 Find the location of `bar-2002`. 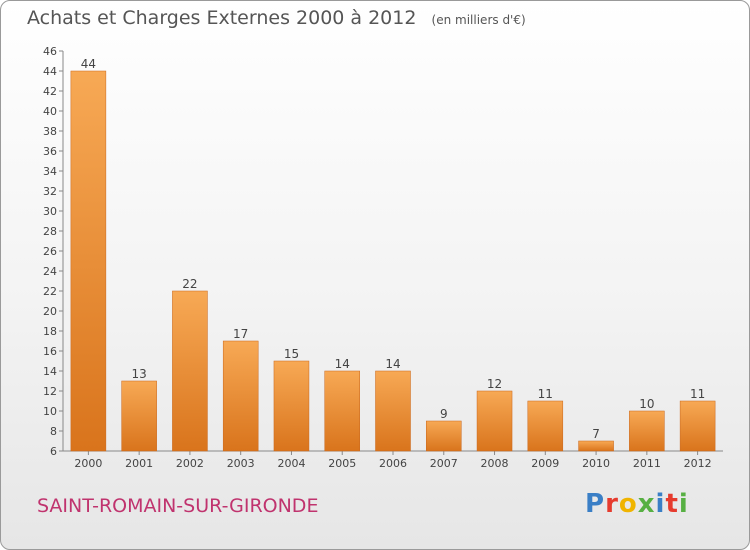

bar-2002 is located at coordinates (190, 371).